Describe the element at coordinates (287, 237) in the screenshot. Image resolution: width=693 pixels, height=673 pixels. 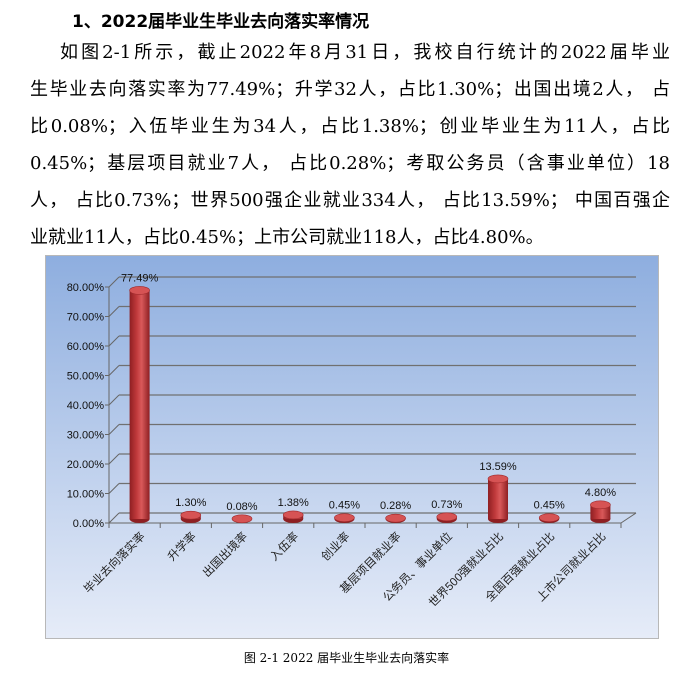
I see `paragraph-line: 业就业11人，占比0.45%；上市公司就业118人，占比4.80%。` at that location.